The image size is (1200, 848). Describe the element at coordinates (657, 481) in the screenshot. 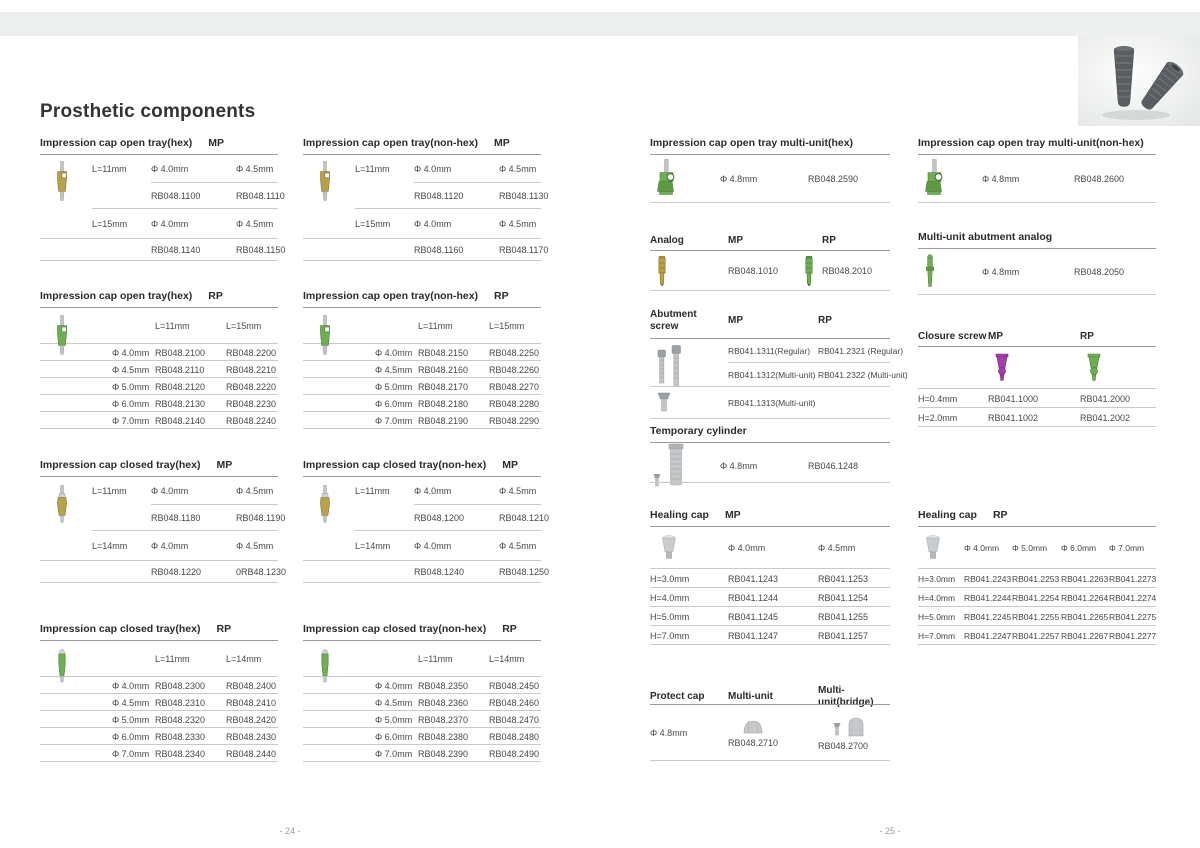

I see `temp-screw-icon` at that location.